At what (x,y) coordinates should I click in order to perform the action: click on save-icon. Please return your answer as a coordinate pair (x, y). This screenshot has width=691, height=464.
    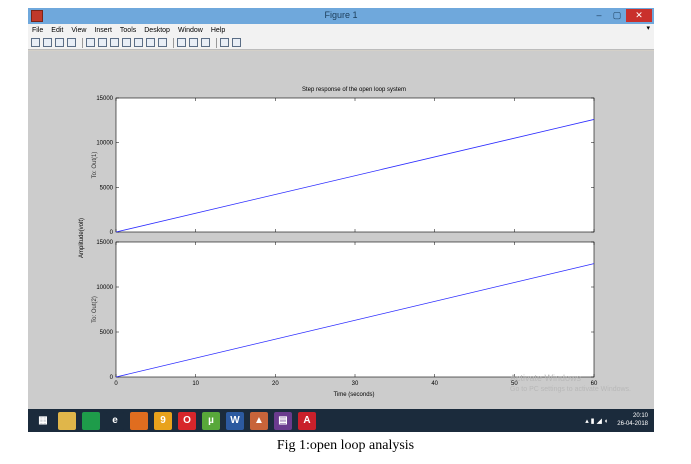
    Looking at the image, I should click on (59, 42).